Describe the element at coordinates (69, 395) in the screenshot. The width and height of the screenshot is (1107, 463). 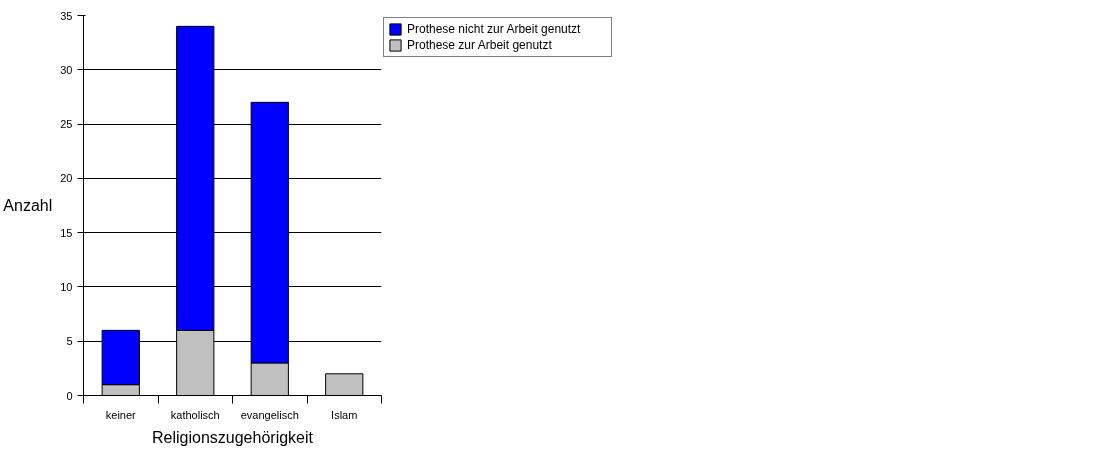
I see `y-tick-label: 0` at that location.